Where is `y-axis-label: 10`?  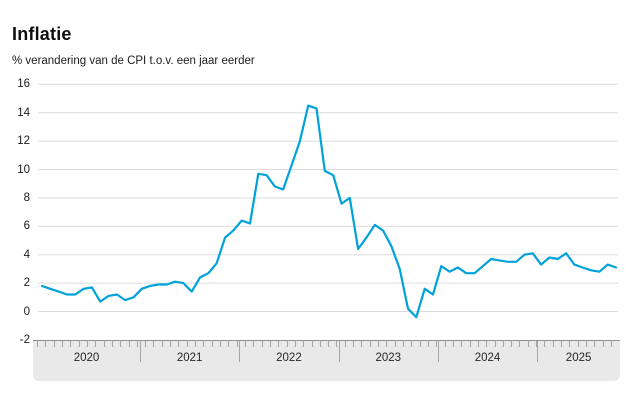
y-axis-label: 10 is located at coordinates (23, 169).